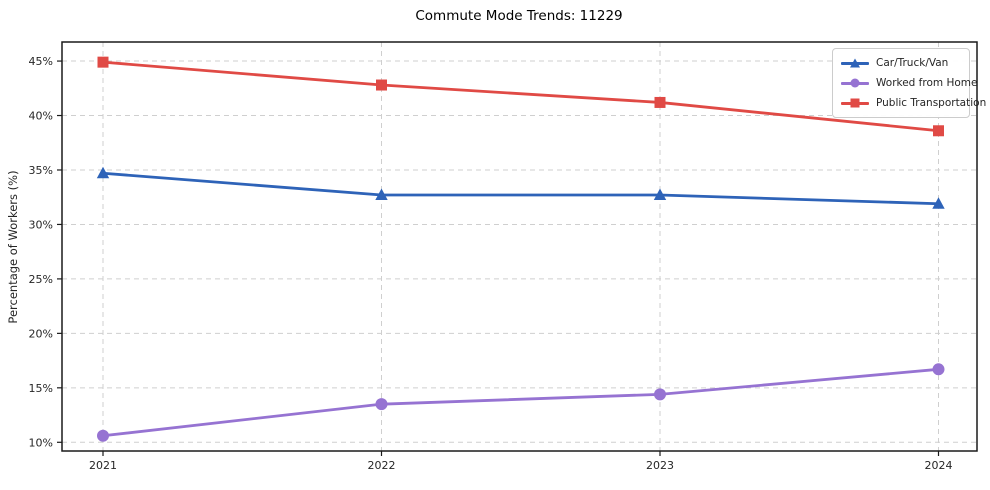  What do you see at coordinates (660, 465) in the screenshot?
I see `x-tick-label: 2023` at bounding box center [660, 465].